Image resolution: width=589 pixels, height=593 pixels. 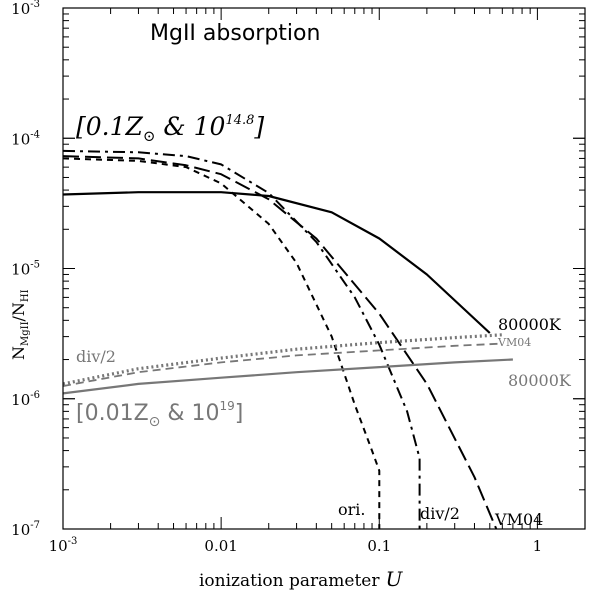 What do you see at coordinates (58, 546) in the screenshot?
I see `x-tick-label-base: 10` at bounding box center [58, 546].